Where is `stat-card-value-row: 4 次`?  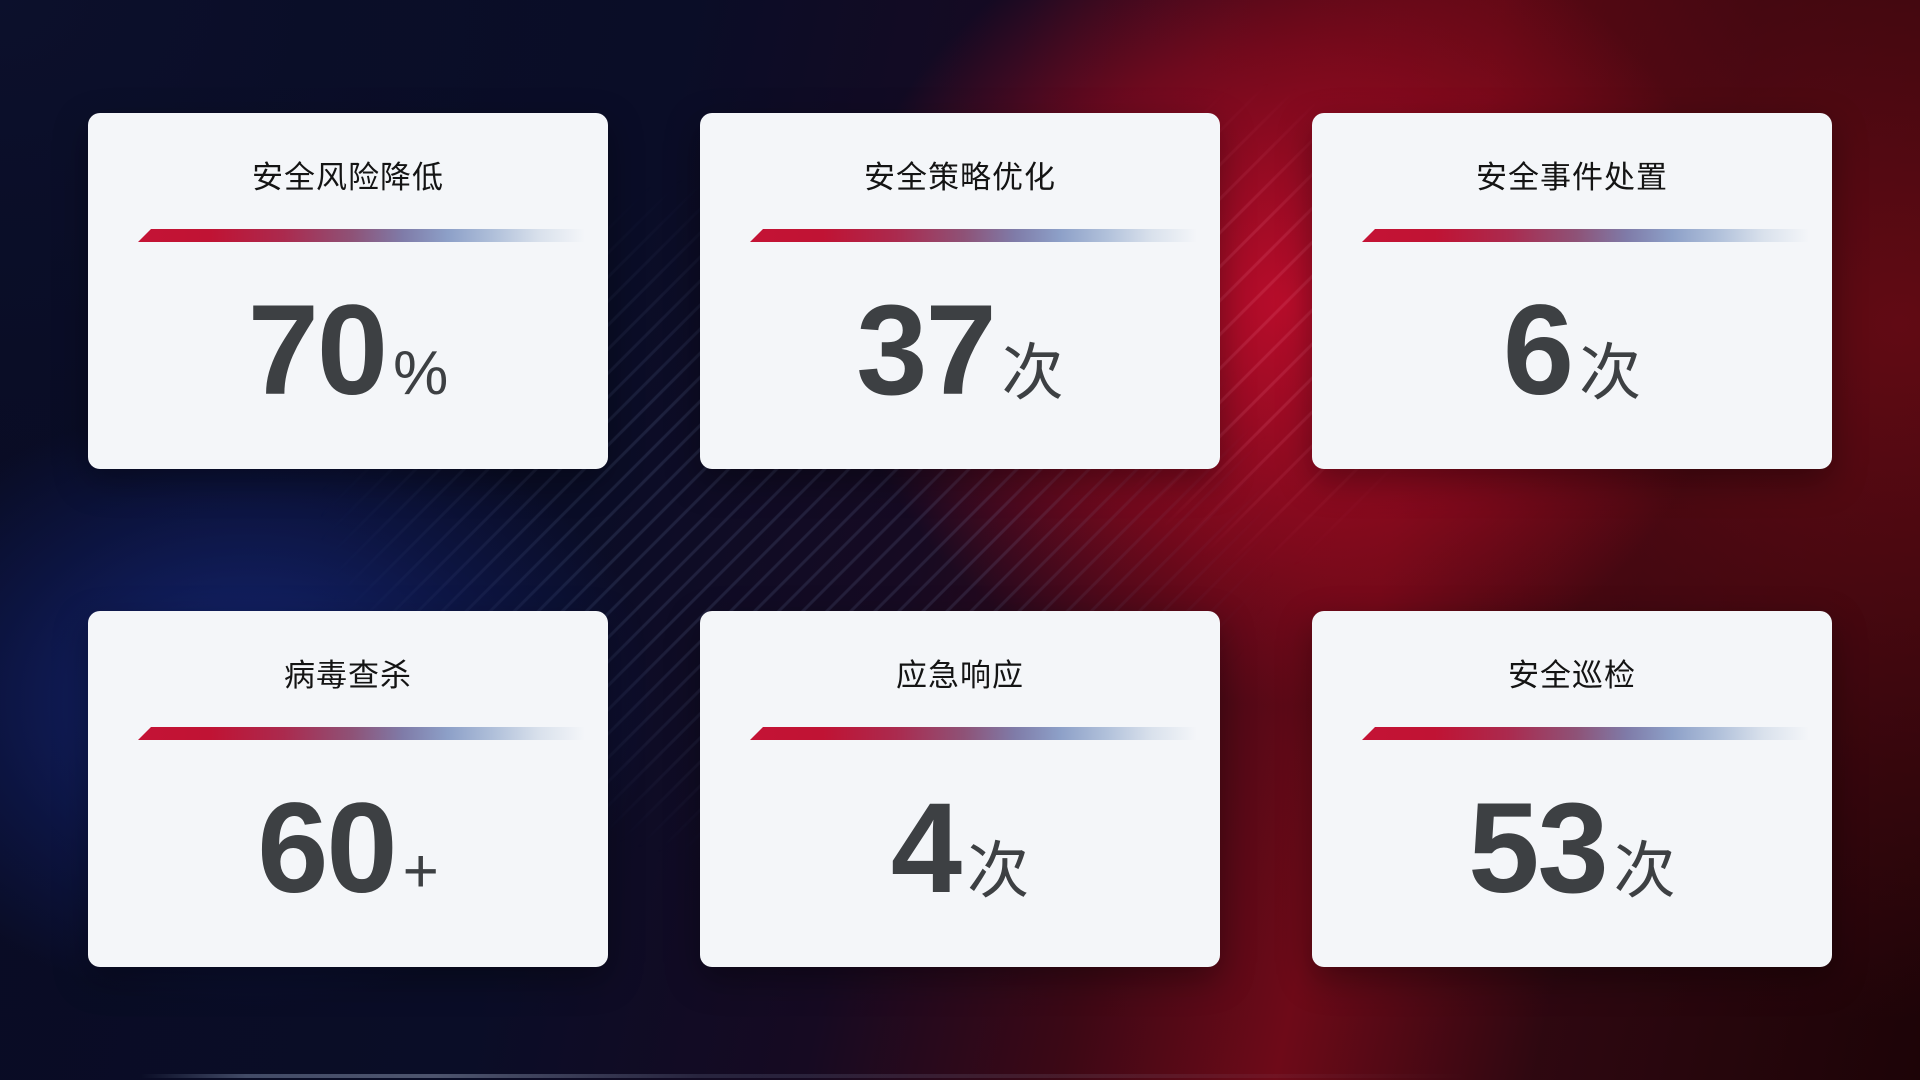 stat-card-value-row: 4 次 is located at coordinates (960, 853).